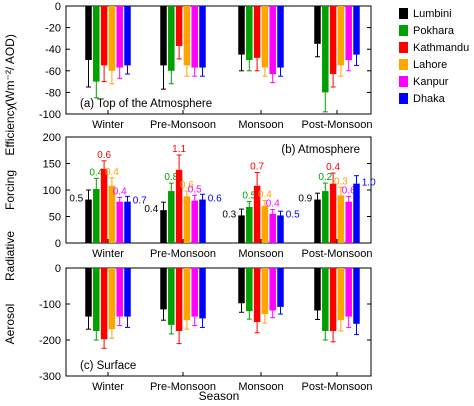  Describe the element at coordinates (257, 167) in the screenshot. I see `data-label: 0.7` at that location.